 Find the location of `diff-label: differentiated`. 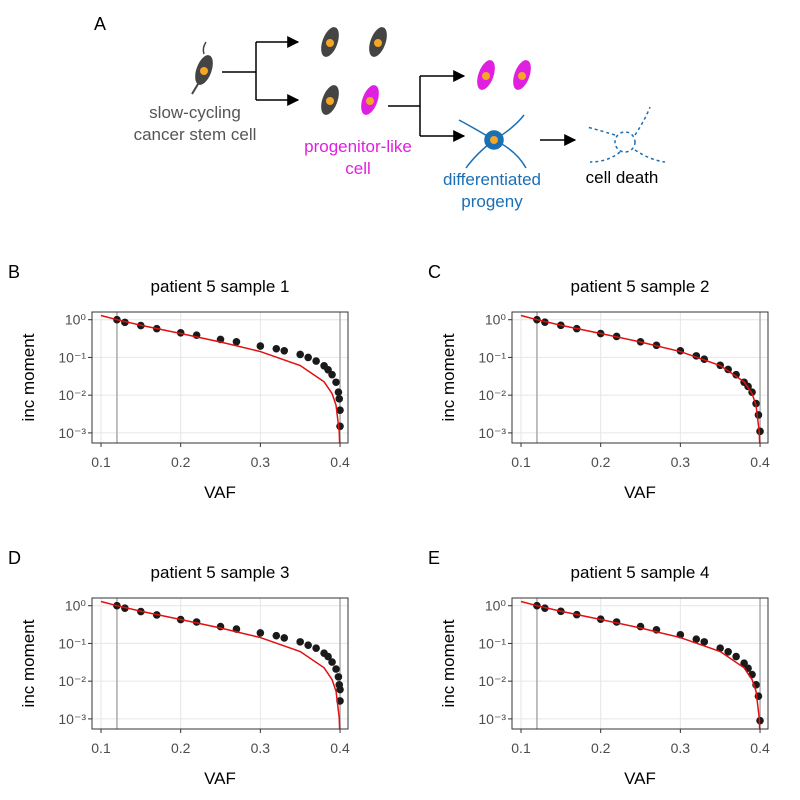

diff-label: differentiated is located at coordinates (492, 179).